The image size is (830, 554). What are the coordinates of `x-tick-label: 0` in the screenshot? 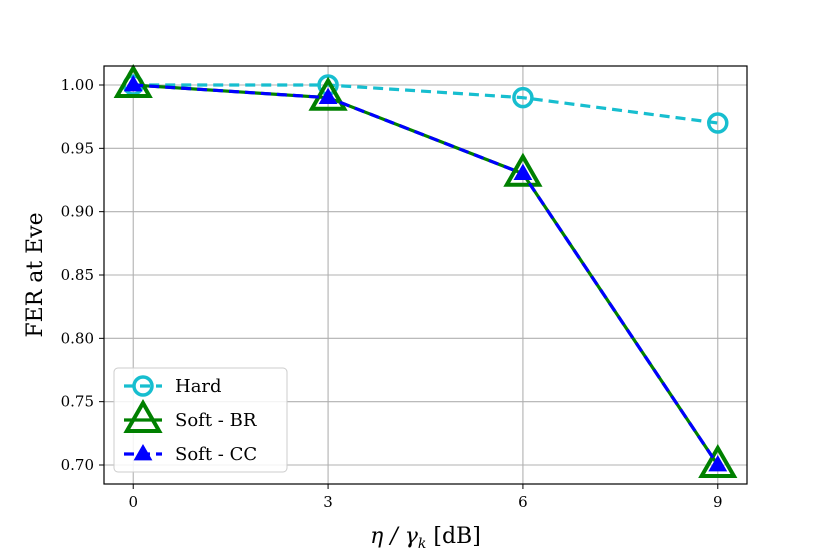 It's located at (133, 502).